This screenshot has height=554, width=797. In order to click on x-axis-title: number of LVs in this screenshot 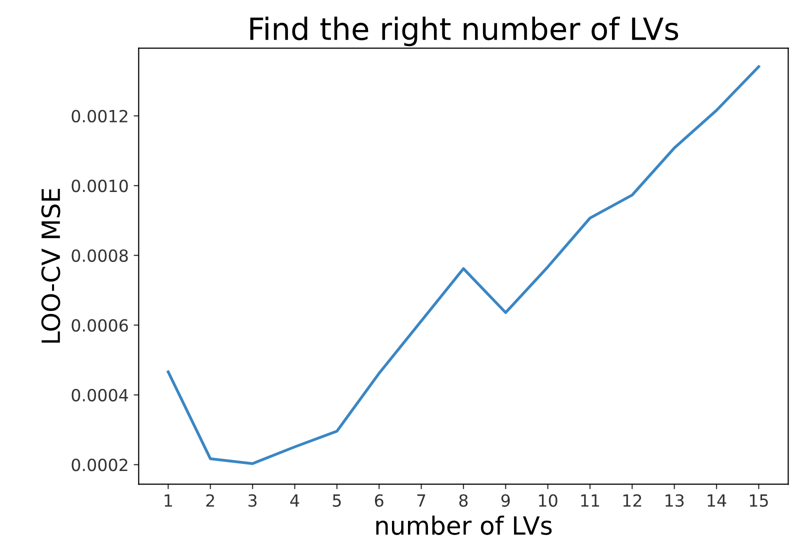, I will do `click(464, 525)`.